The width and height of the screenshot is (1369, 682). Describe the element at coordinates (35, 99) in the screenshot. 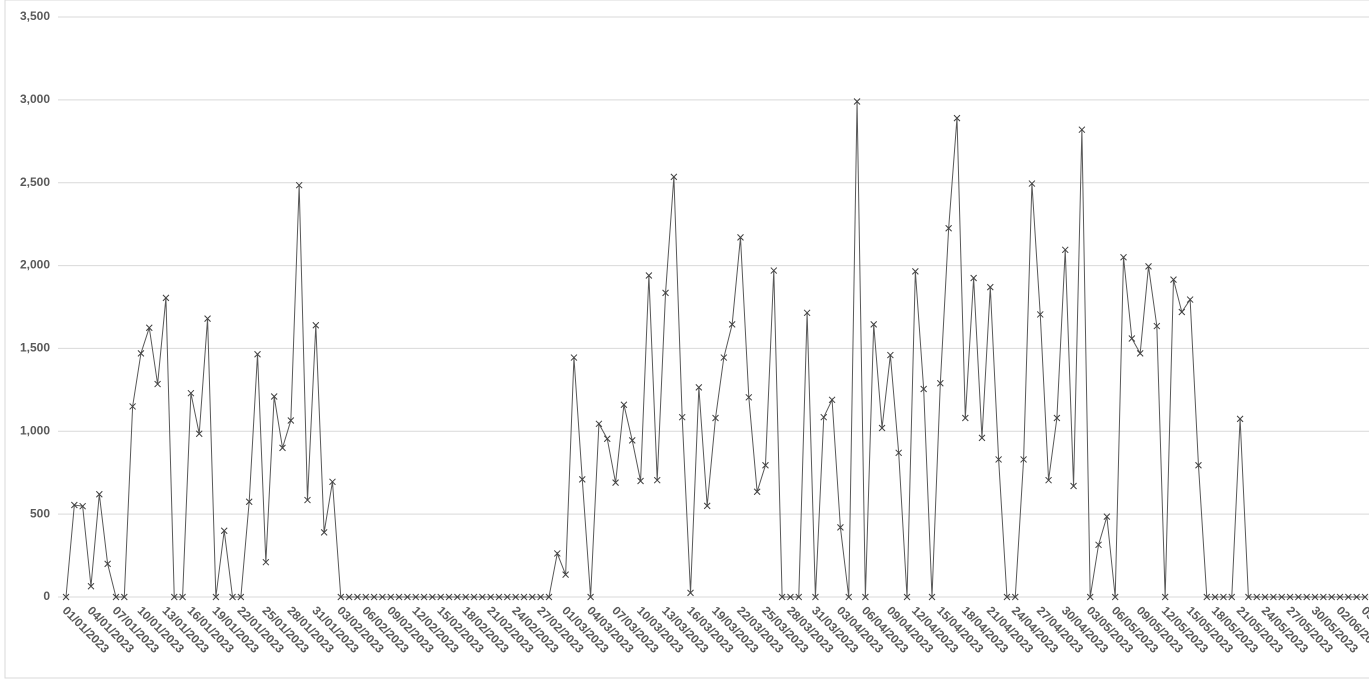

I see `y-tick-label: 3,000` at that location.